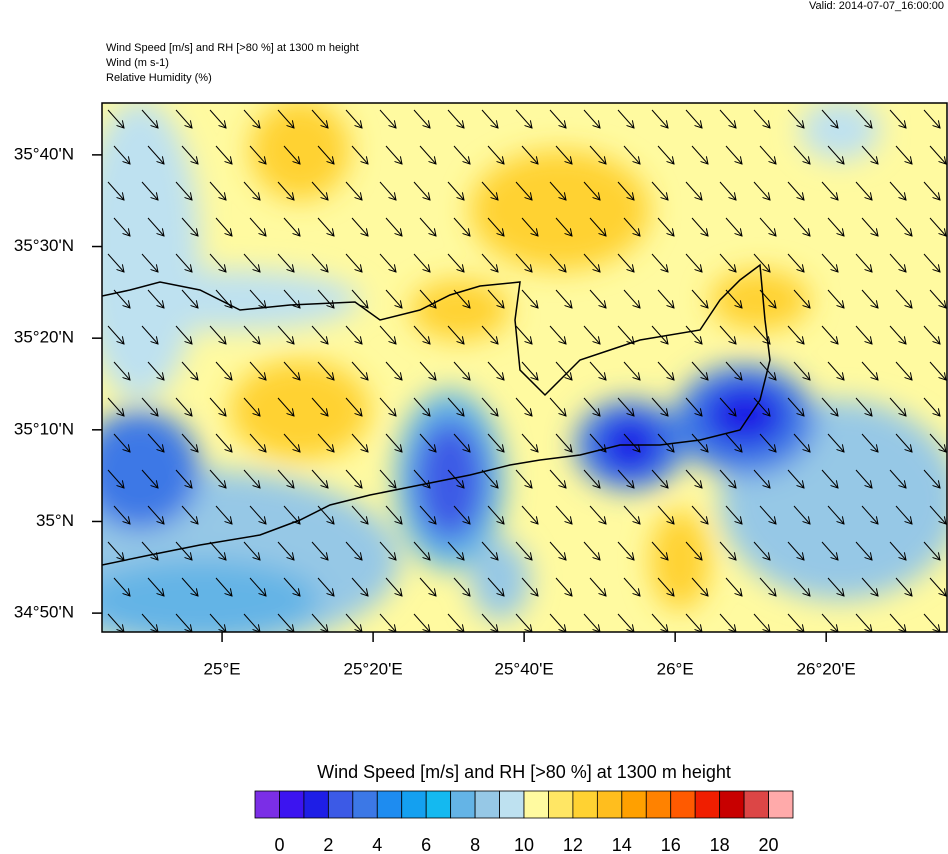 This screenshot has height=854, width=948. Describe the element at coordinates (524, 668) in the screenshot. I see `x-tick-label: 25°40'E` at that location.